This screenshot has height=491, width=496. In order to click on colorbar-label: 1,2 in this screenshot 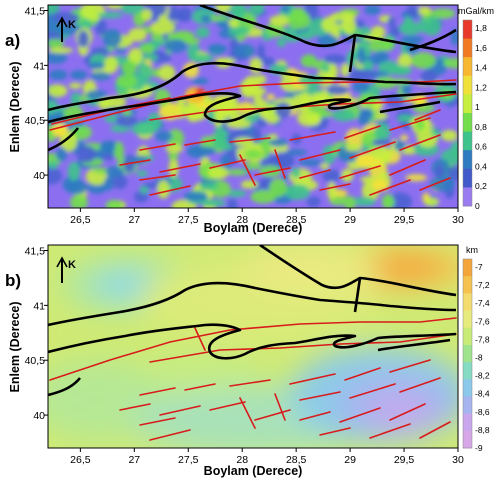, I will do `click(481, 87)`.